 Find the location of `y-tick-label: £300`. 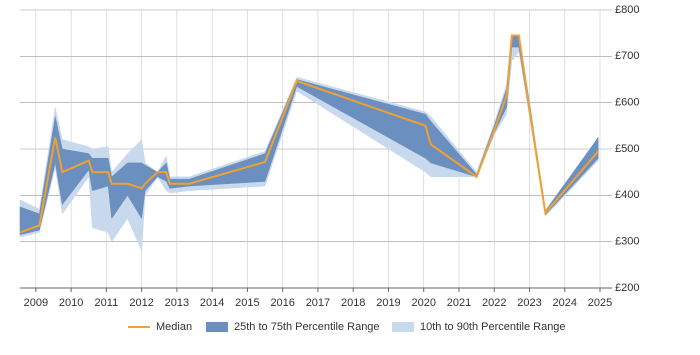

y-tick-label: £300 is located at coordinates (627, 242).